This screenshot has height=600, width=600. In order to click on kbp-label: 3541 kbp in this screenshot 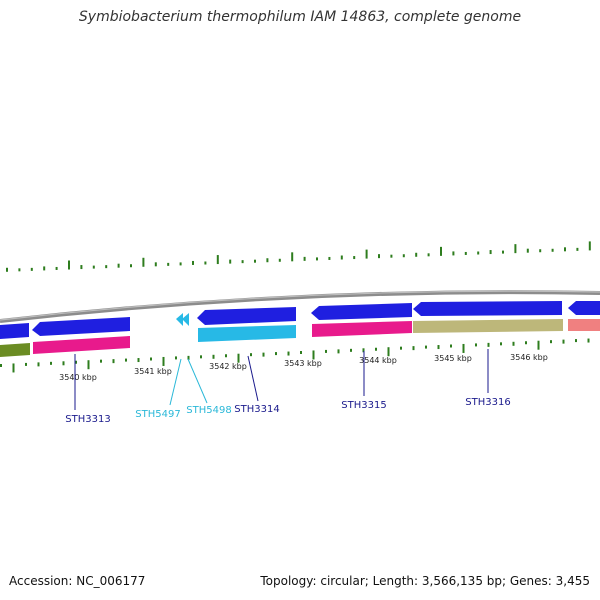, I will do `click(153, 371)`.